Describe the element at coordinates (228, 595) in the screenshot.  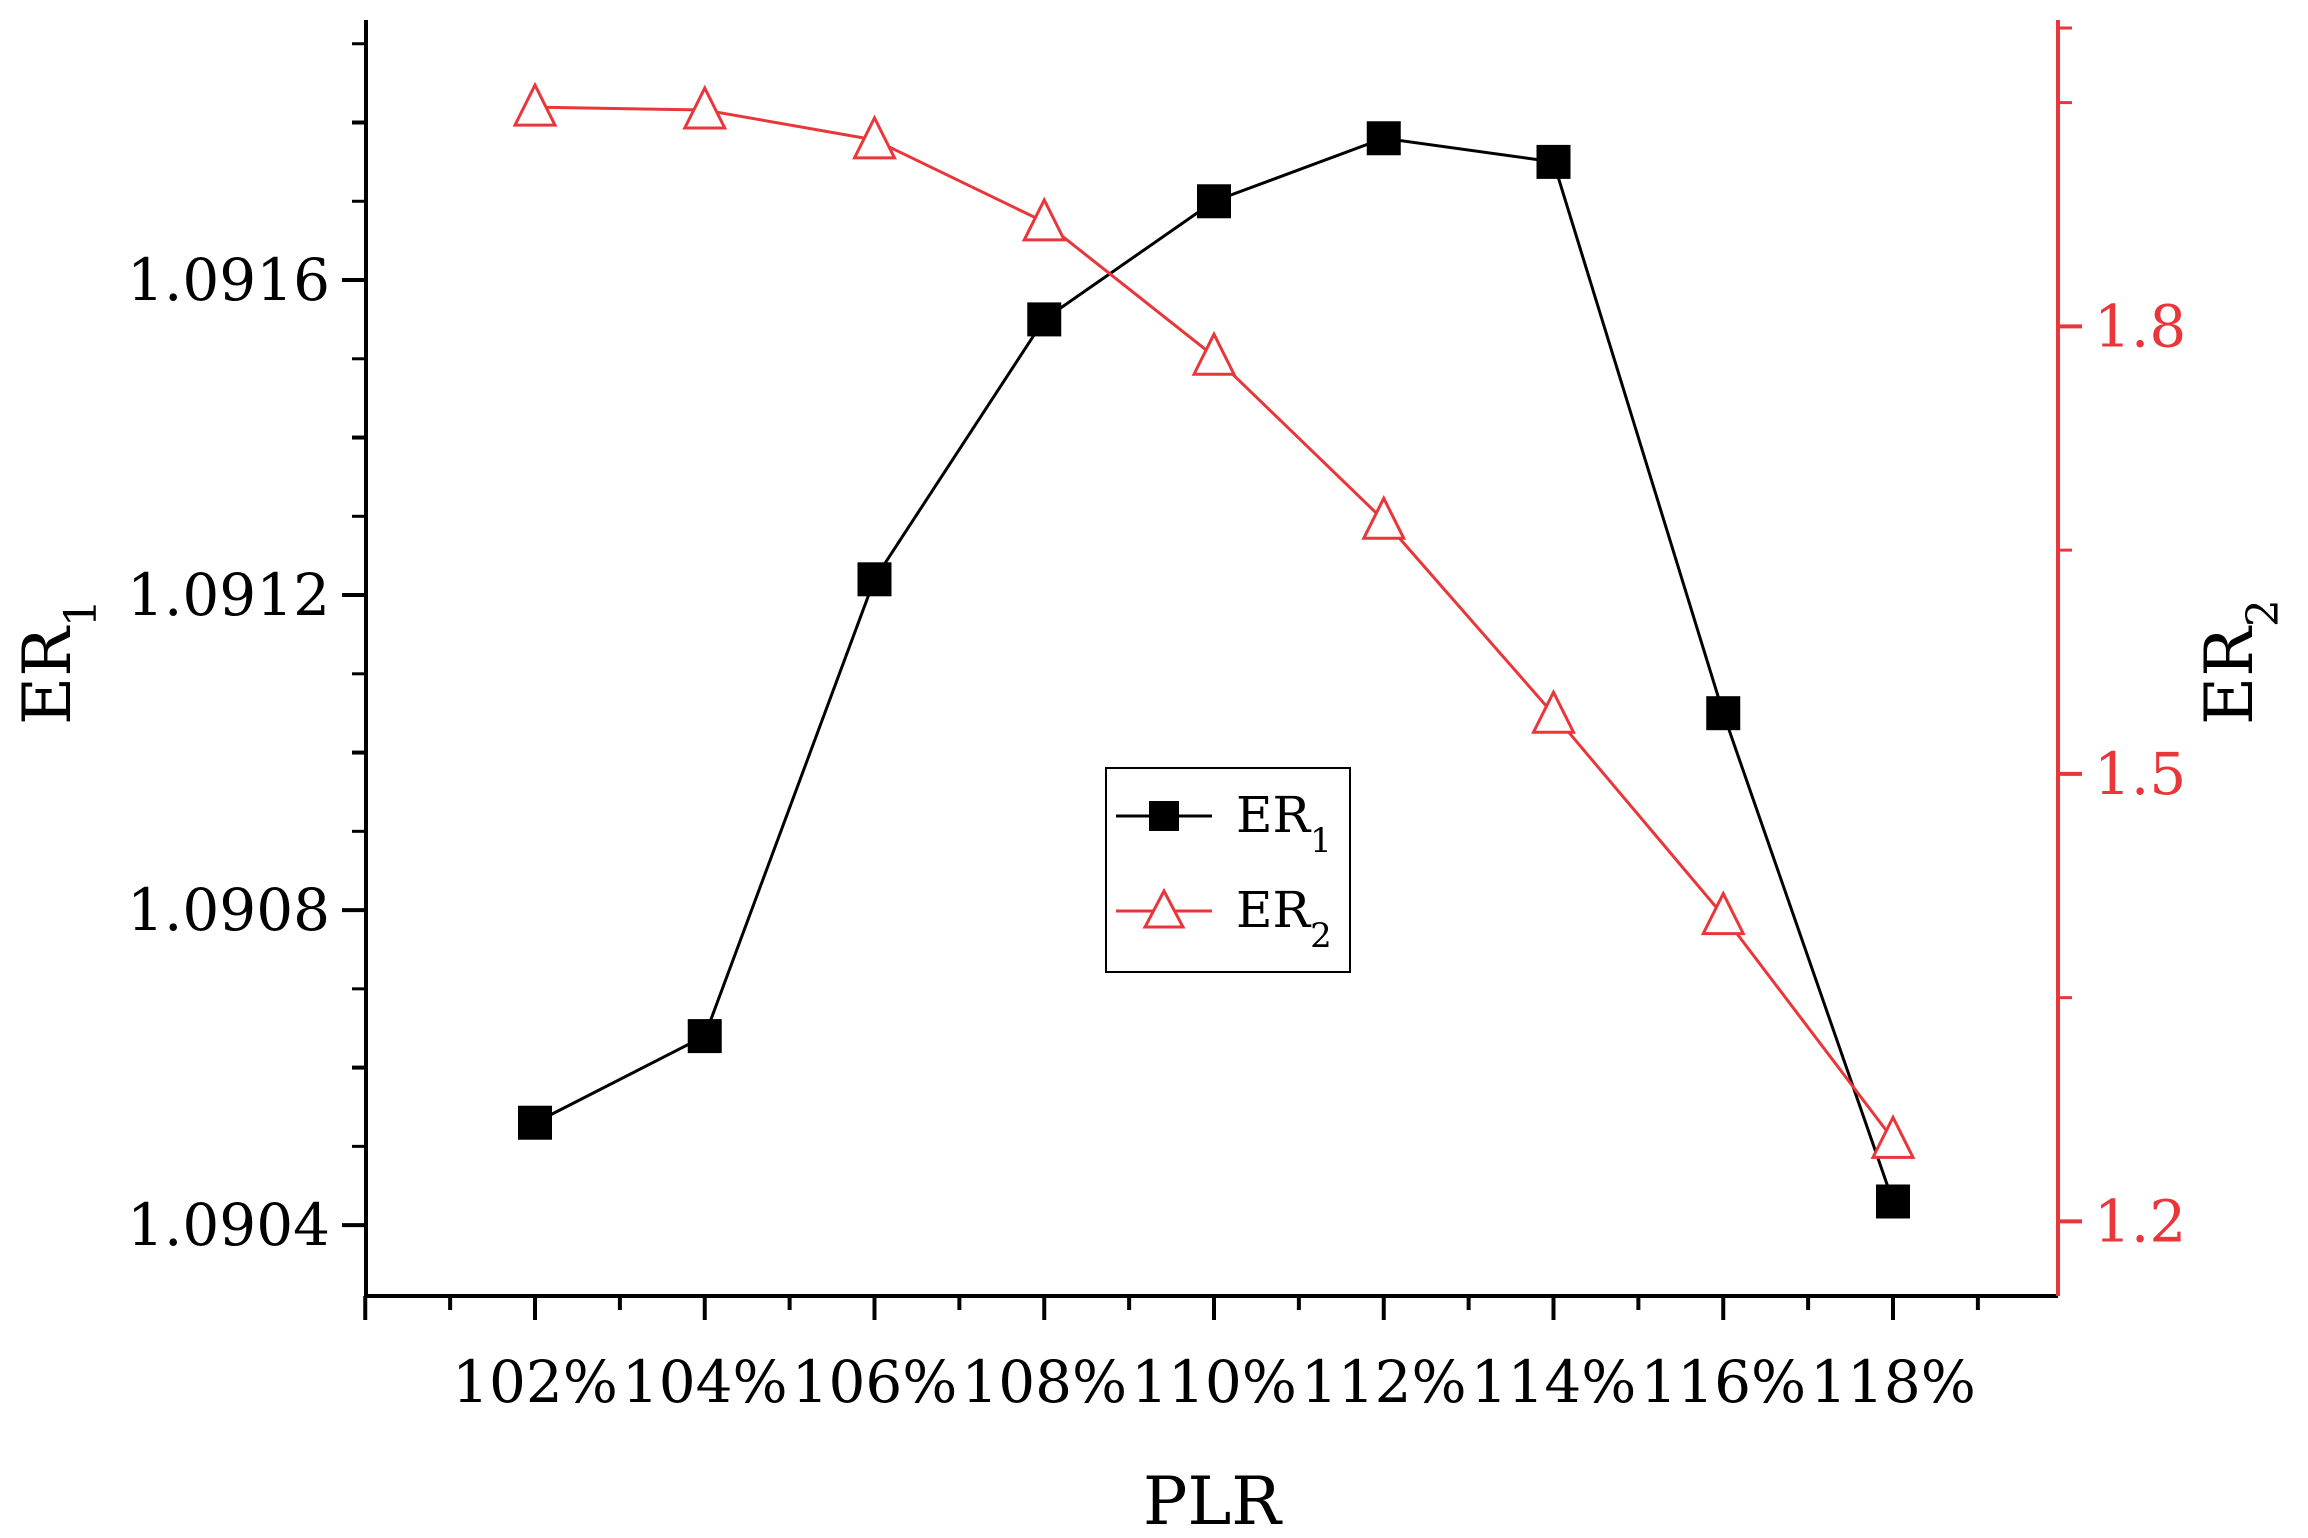
I see `left-y-tick-label: 1.0912` at that location.